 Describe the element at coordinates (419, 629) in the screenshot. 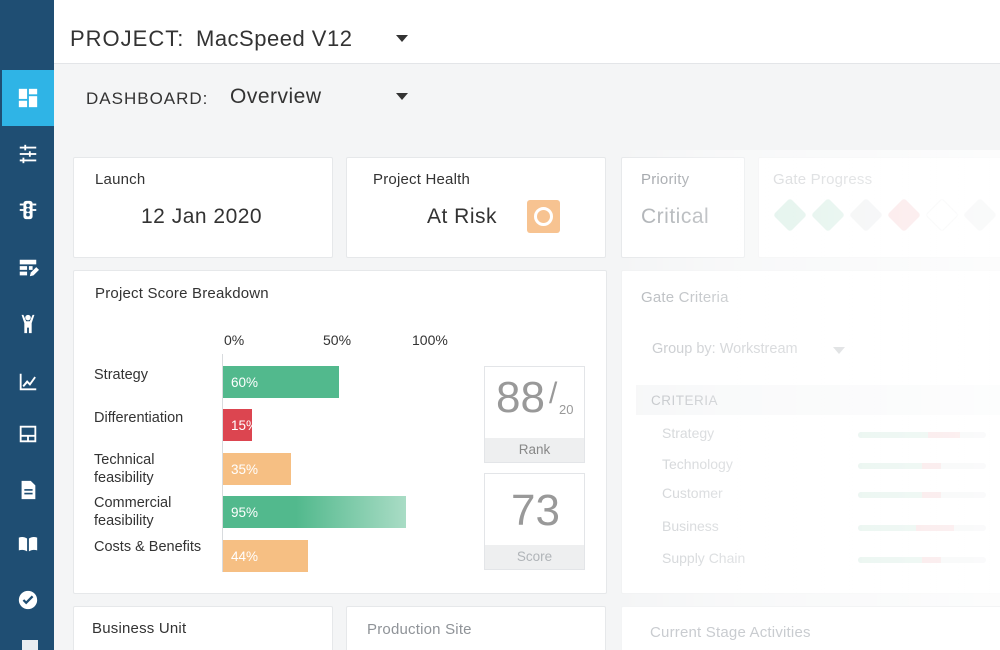

I see `production-site-title: Production Site` at that location.